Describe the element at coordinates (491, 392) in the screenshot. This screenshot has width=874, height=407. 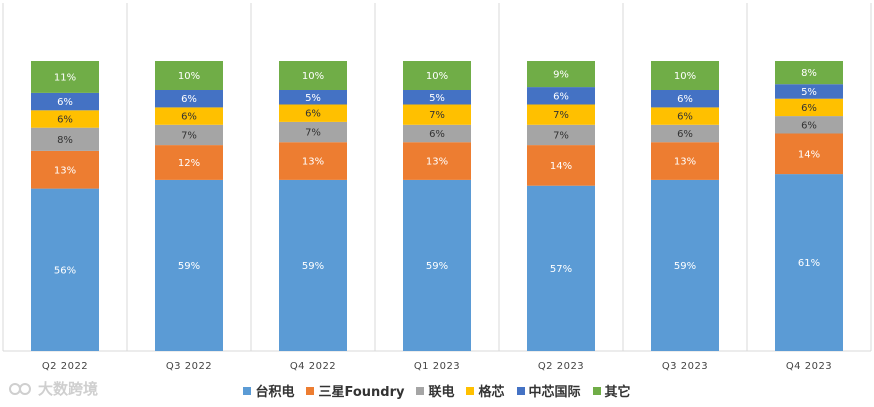
I see `legend-label: 格芯` at that location.